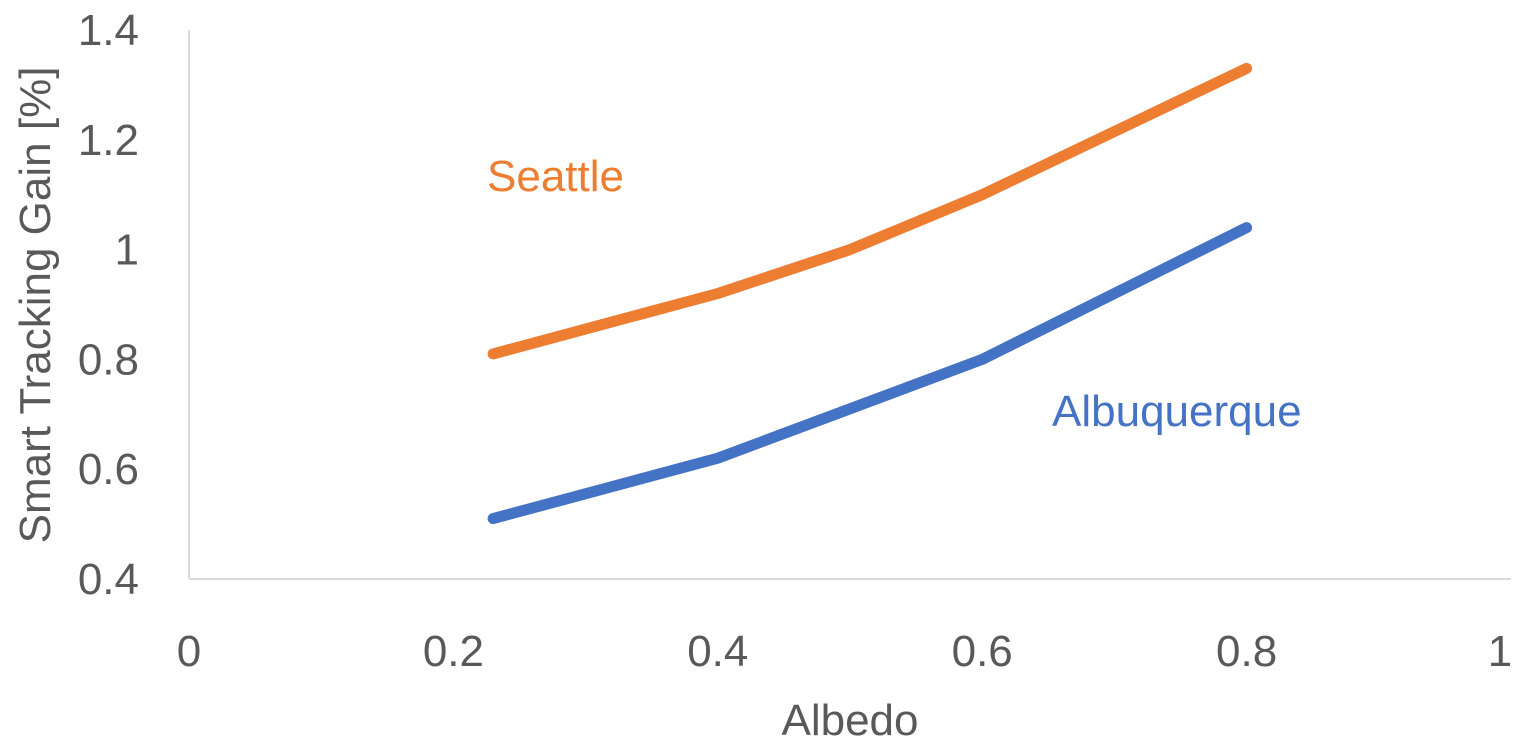 The image size is (1533, 744). I want to click on series-label-albuquerque: Albuquerque, so click(1177, 411).